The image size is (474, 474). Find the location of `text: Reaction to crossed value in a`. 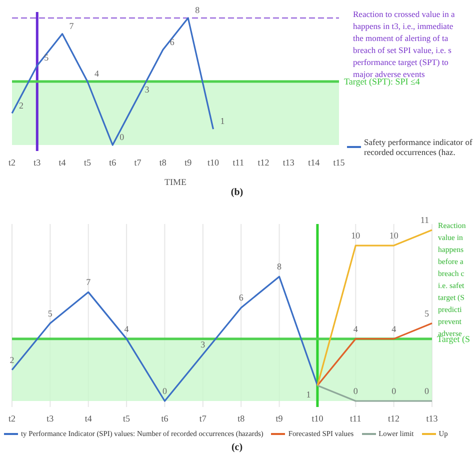

text: Reaction to crossed value in a is located at coordinates (404, 14).